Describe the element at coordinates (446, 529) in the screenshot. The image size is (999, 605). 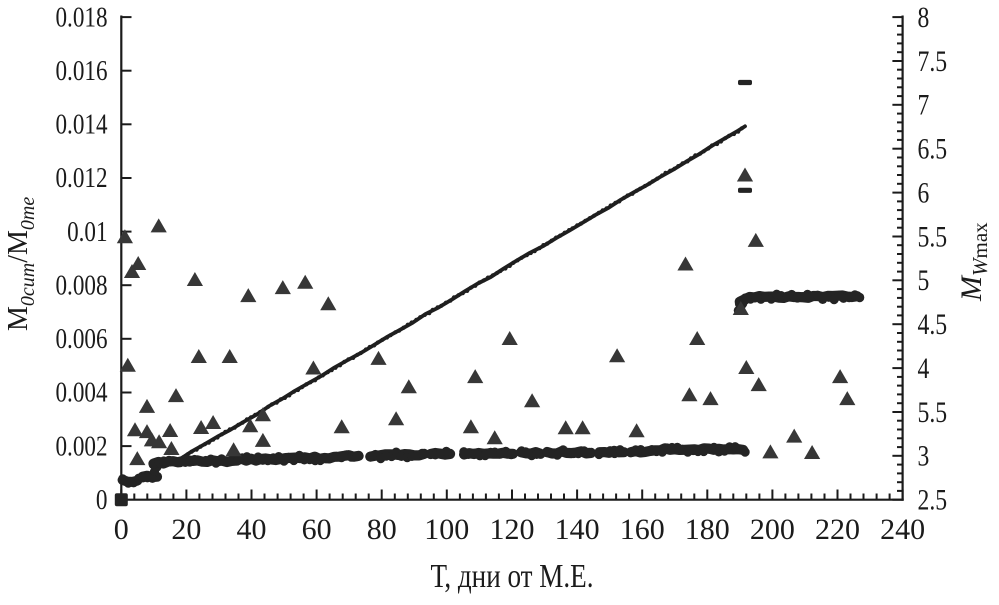
I see `svg-text: 100` at that location.